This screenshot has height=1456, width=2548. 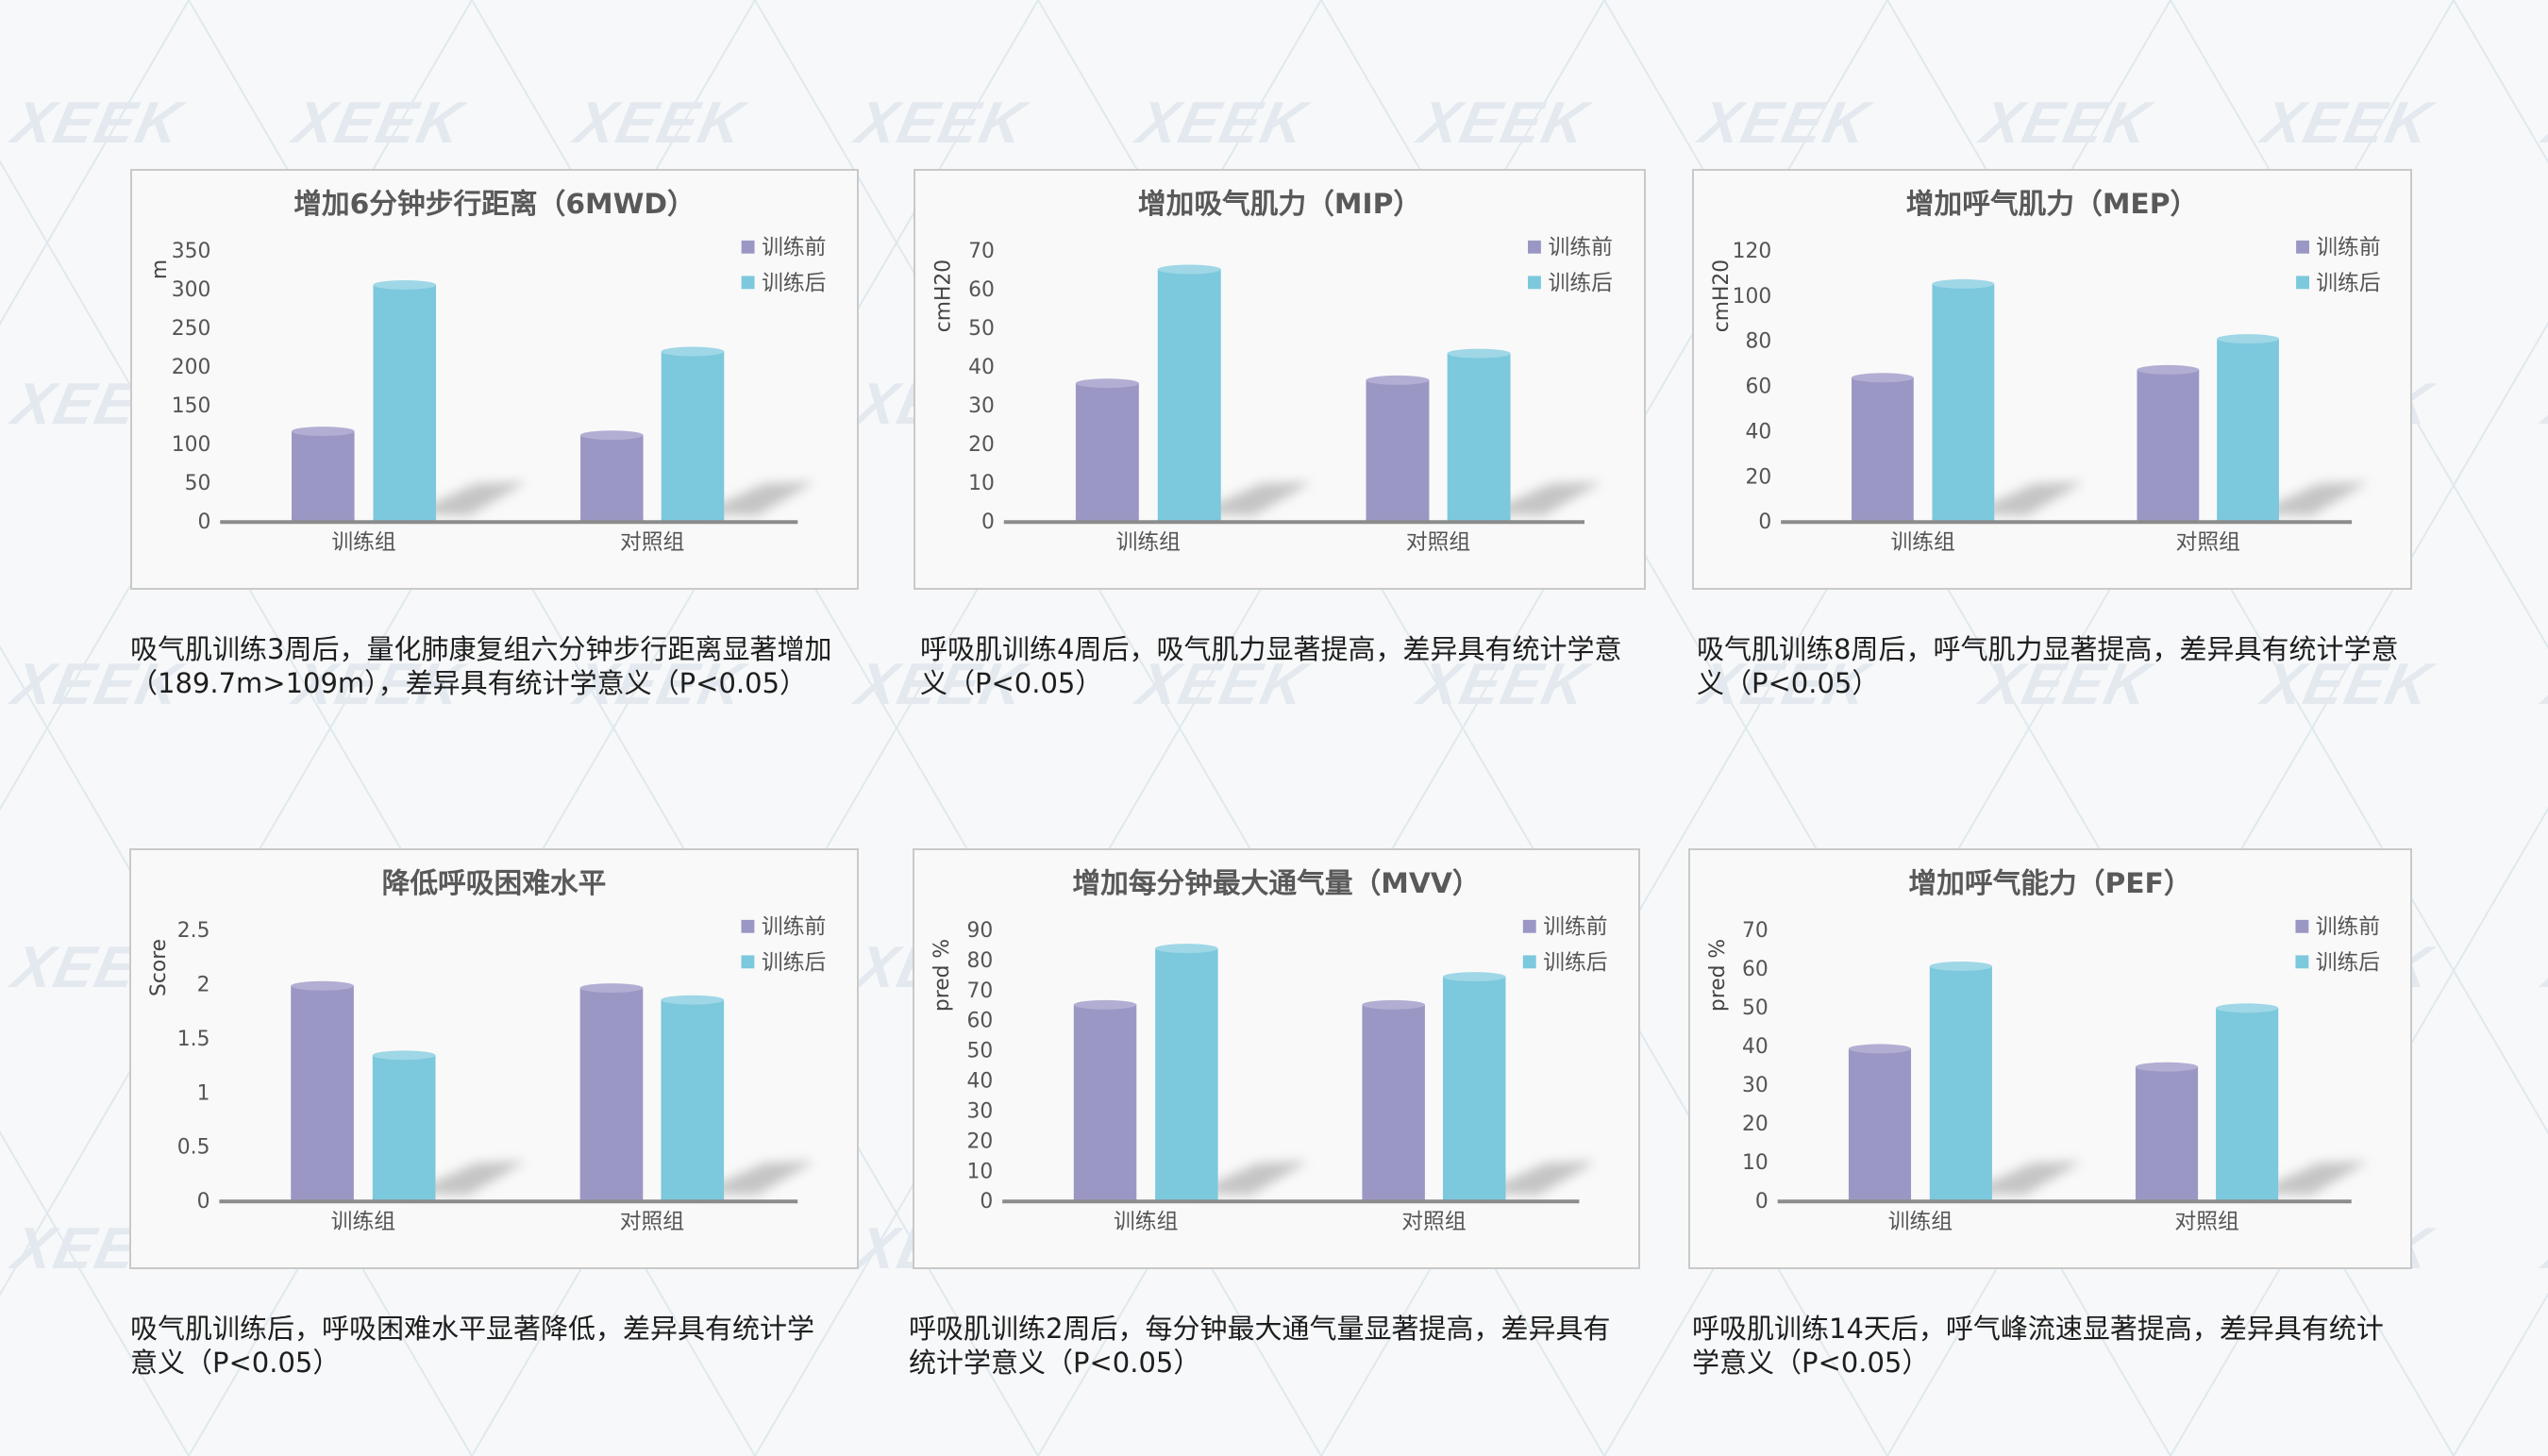 I want to click on chart-caption: 吸气肌训练后，呼吸困难水平显著降低，差异具有统计学 意义（P<0.05）, so click(x=472, y=1346).